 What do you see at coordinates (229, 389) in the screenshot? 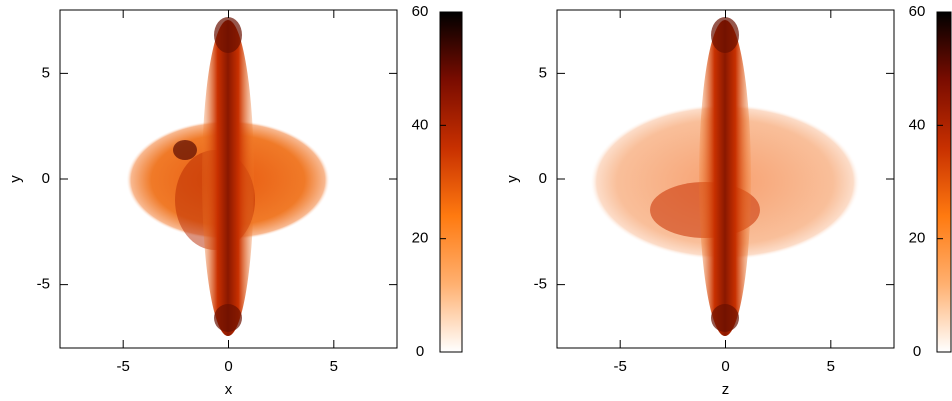
I see `x-axis-label: x` at bounding box center [229, 389].